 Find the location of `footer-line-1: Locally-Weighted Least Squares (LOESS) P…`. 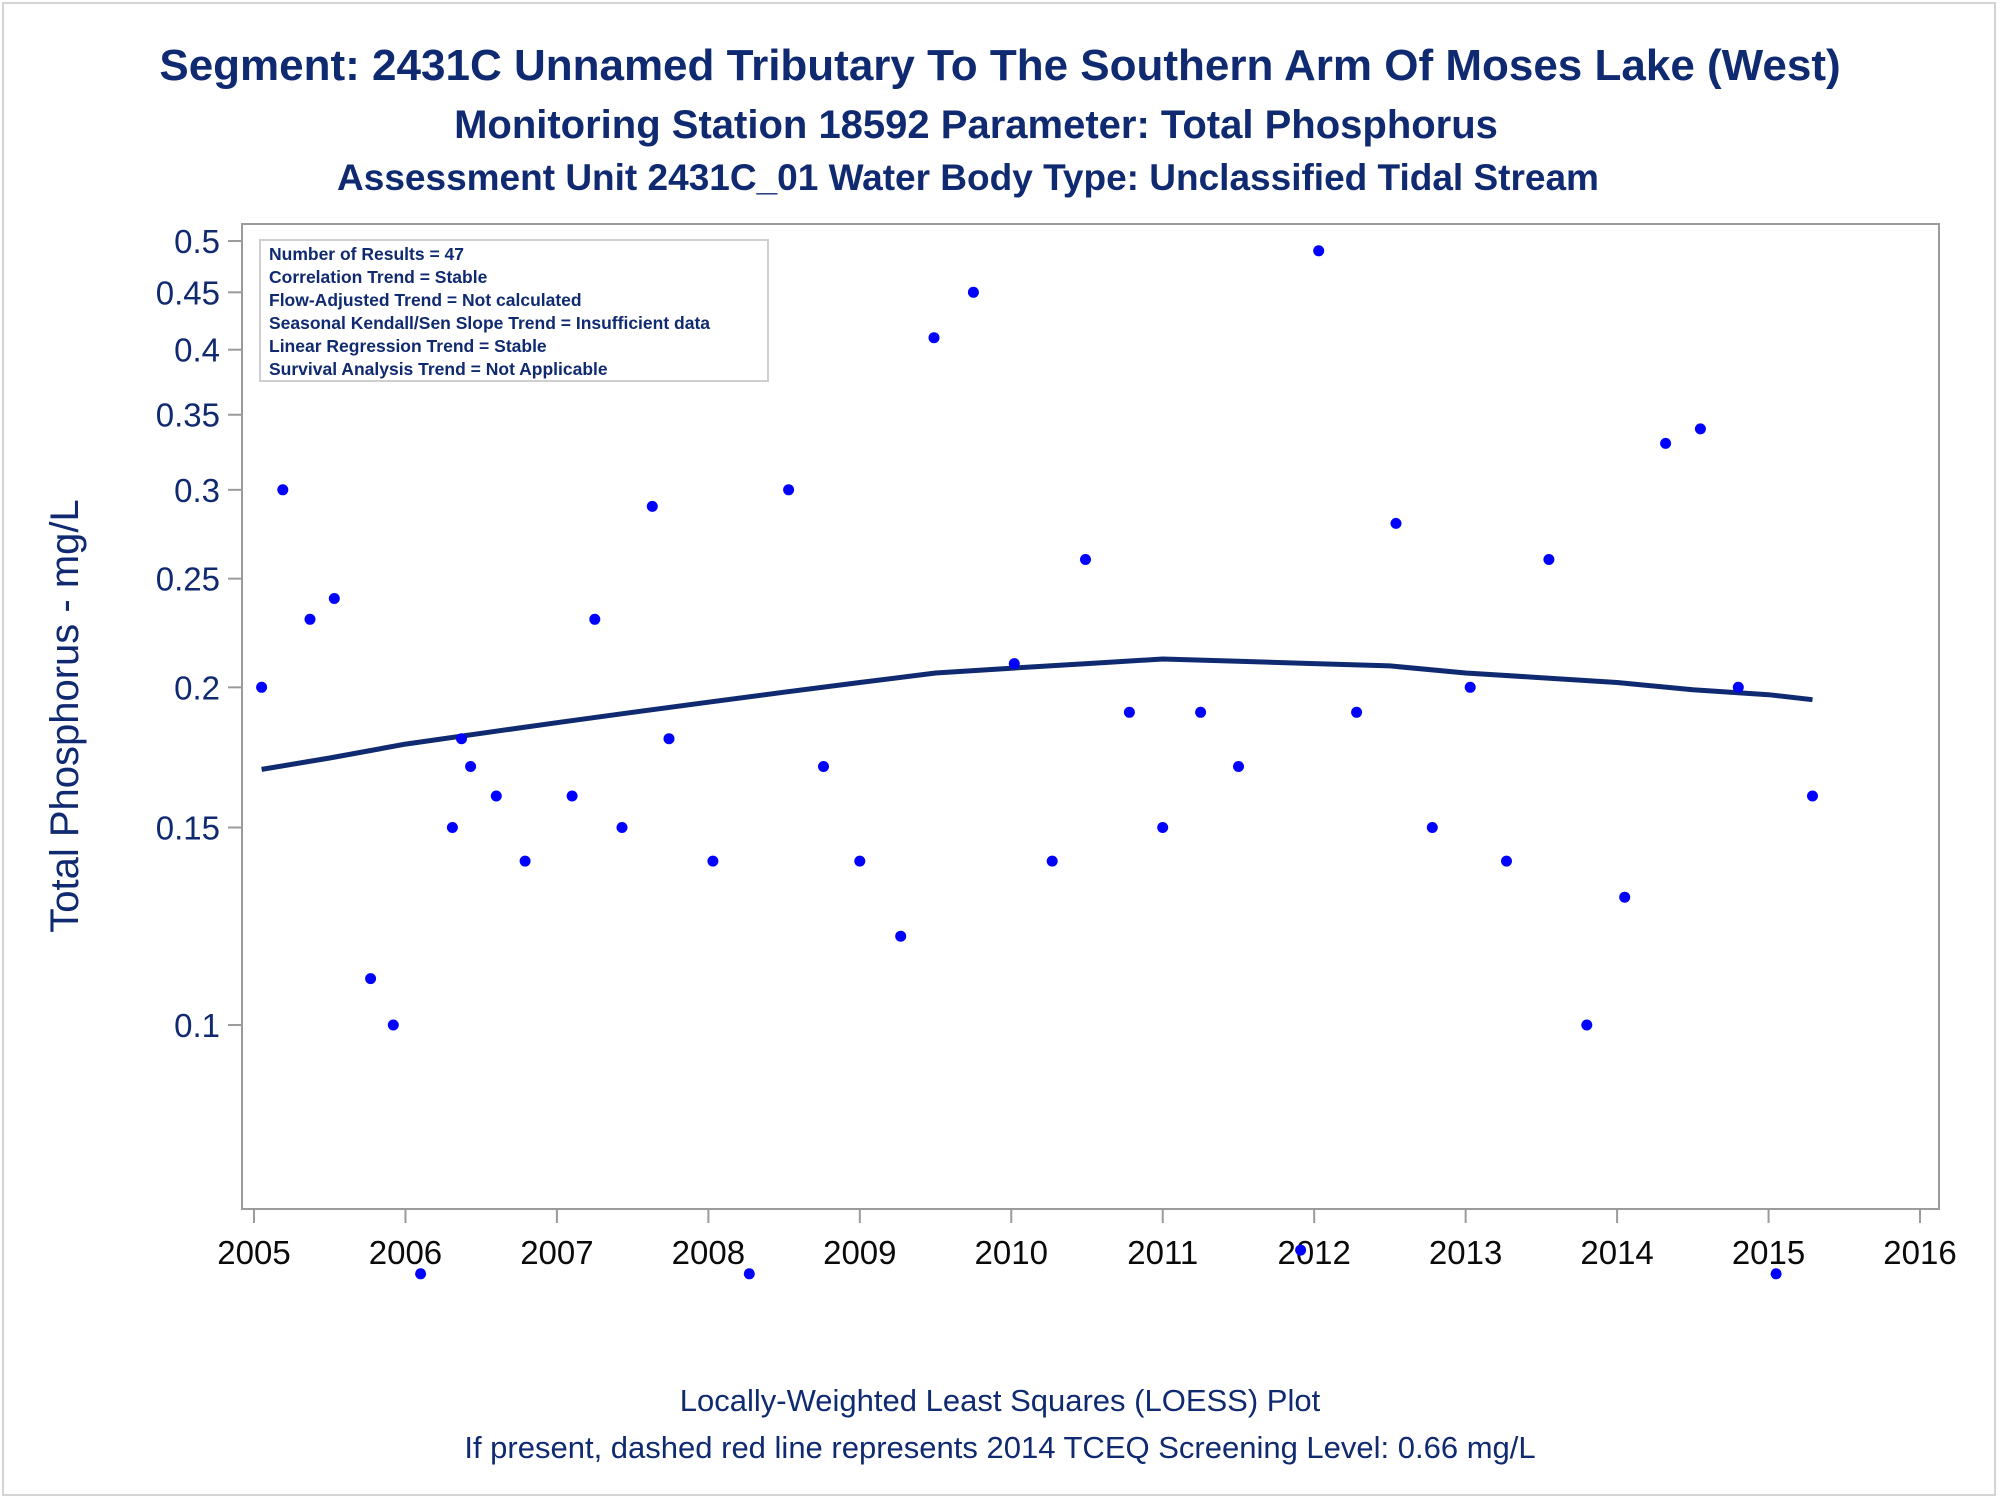

footer-line-1: Locally-Weighted Least Squares (LOESS) P… is located at coordinates (1000, 1400).